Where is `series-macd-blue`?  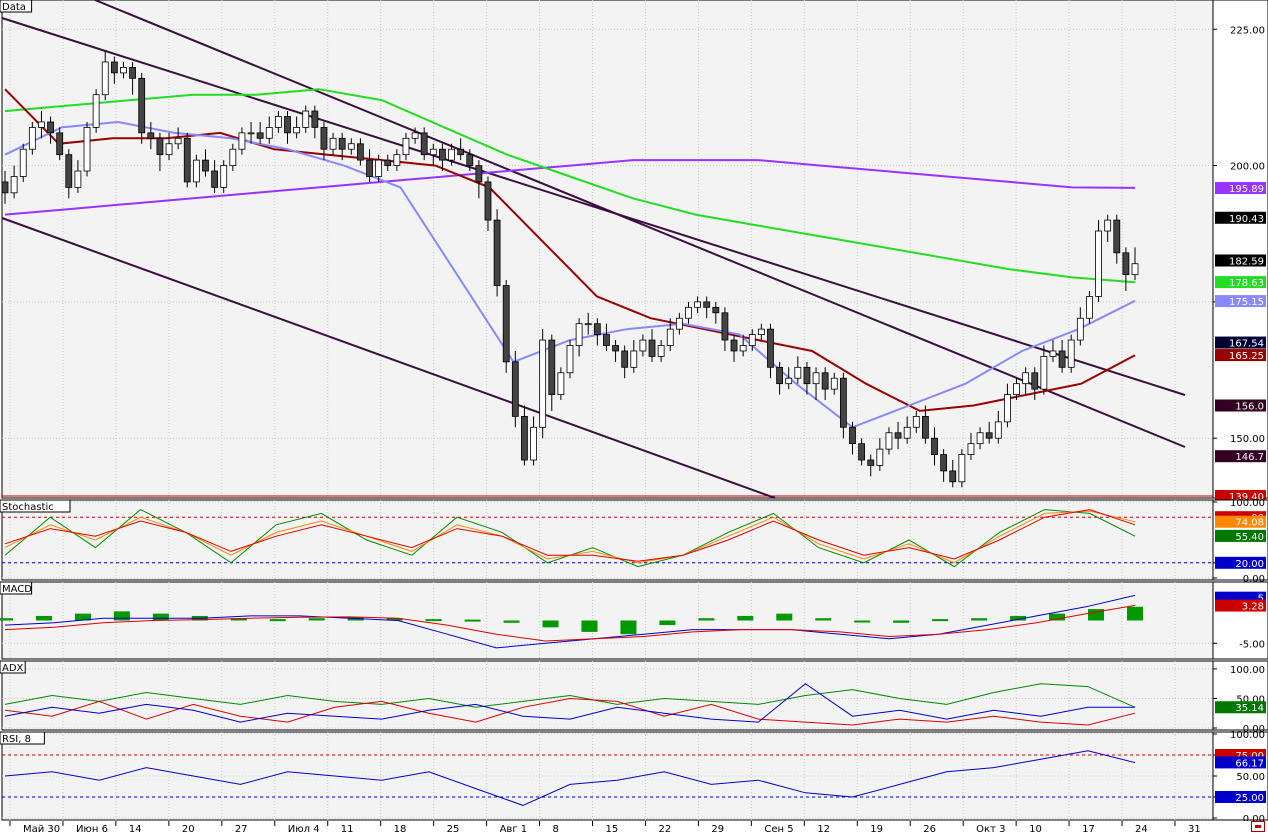 series-macd-blue is located at coordinates (570, 621).